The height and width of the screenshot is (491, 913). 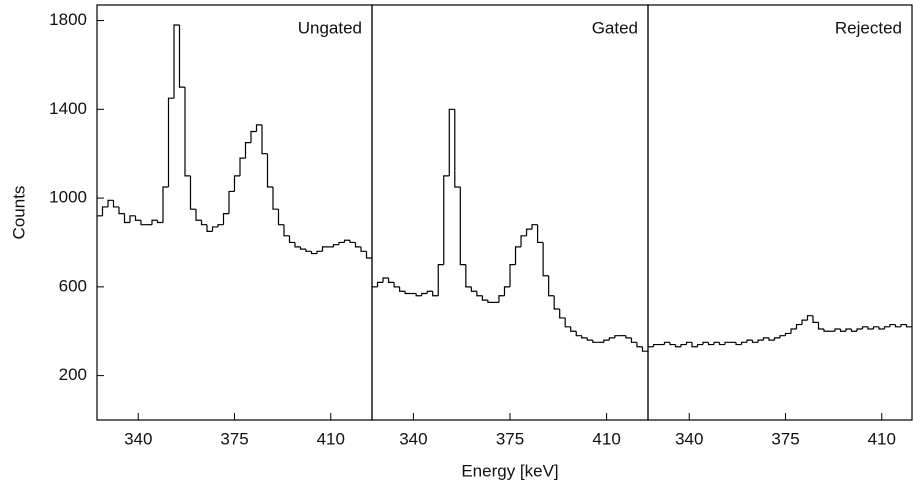 I want to click on panel-title: Ungated, so click(x=330, y=27).